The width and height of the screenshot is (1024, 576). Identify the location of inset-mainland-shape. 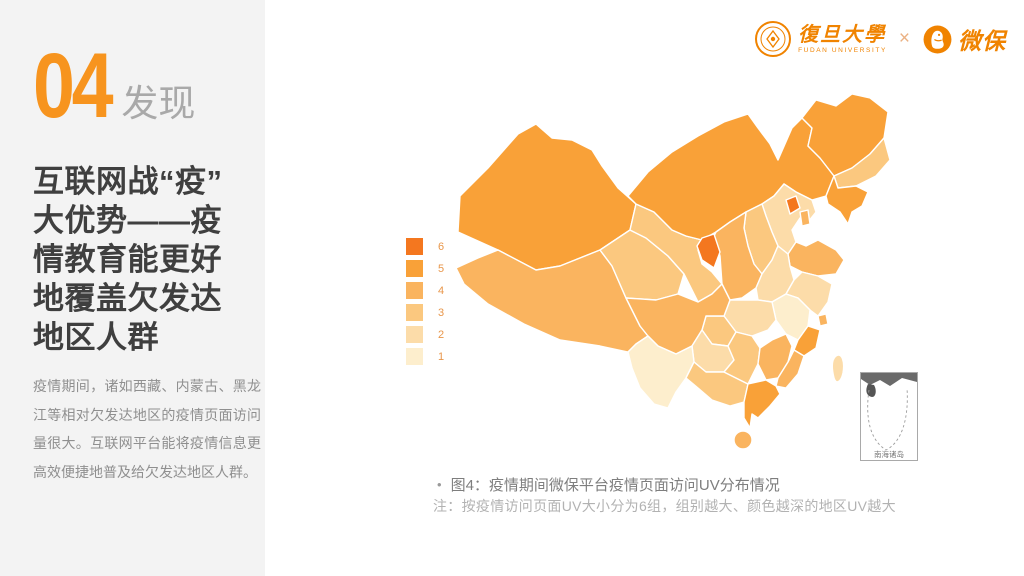
(889, 379).